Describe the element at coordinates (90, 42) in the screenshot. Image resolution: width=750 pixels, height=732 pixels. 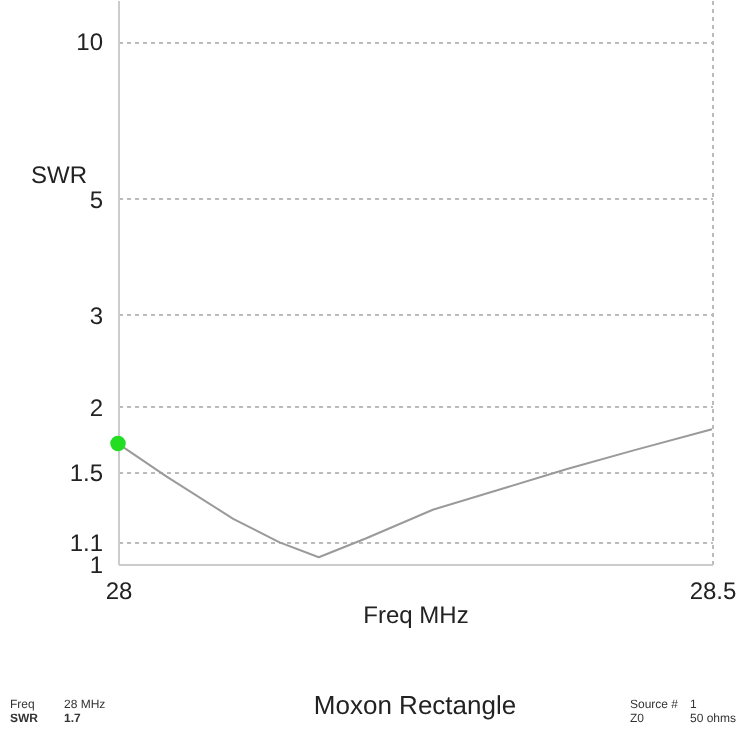
I see `y-tick-label: 10` at that location.